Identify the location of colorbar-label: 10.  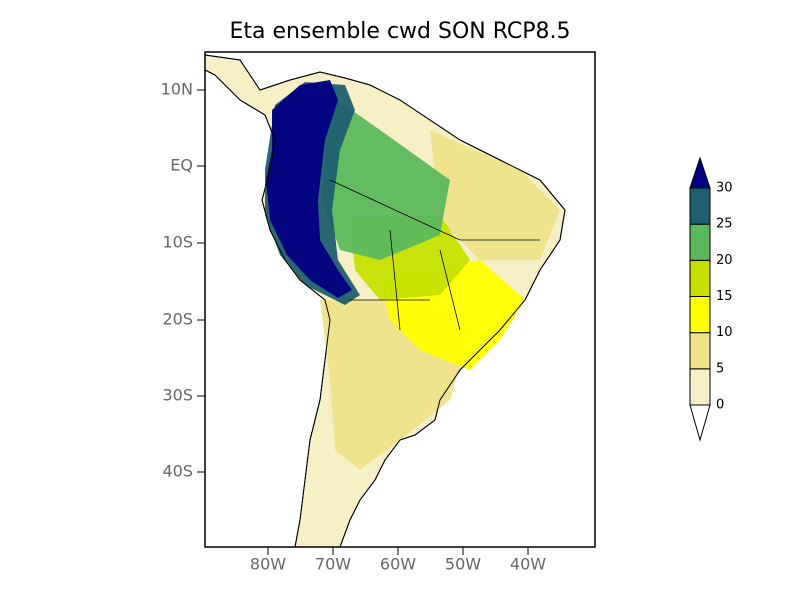
(724, 332).